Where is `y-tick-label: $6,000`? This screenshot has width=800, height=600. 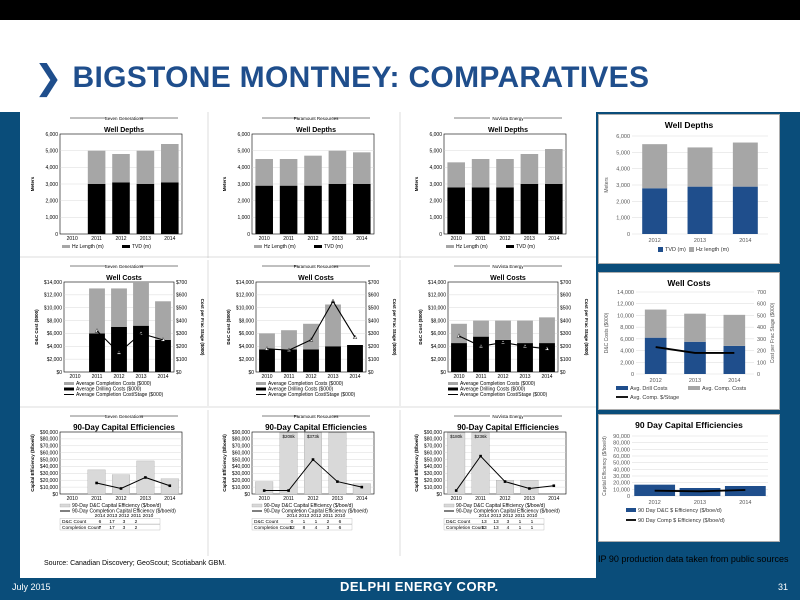 y-tick-label: $6,000 is located at coordinates (439, 334).